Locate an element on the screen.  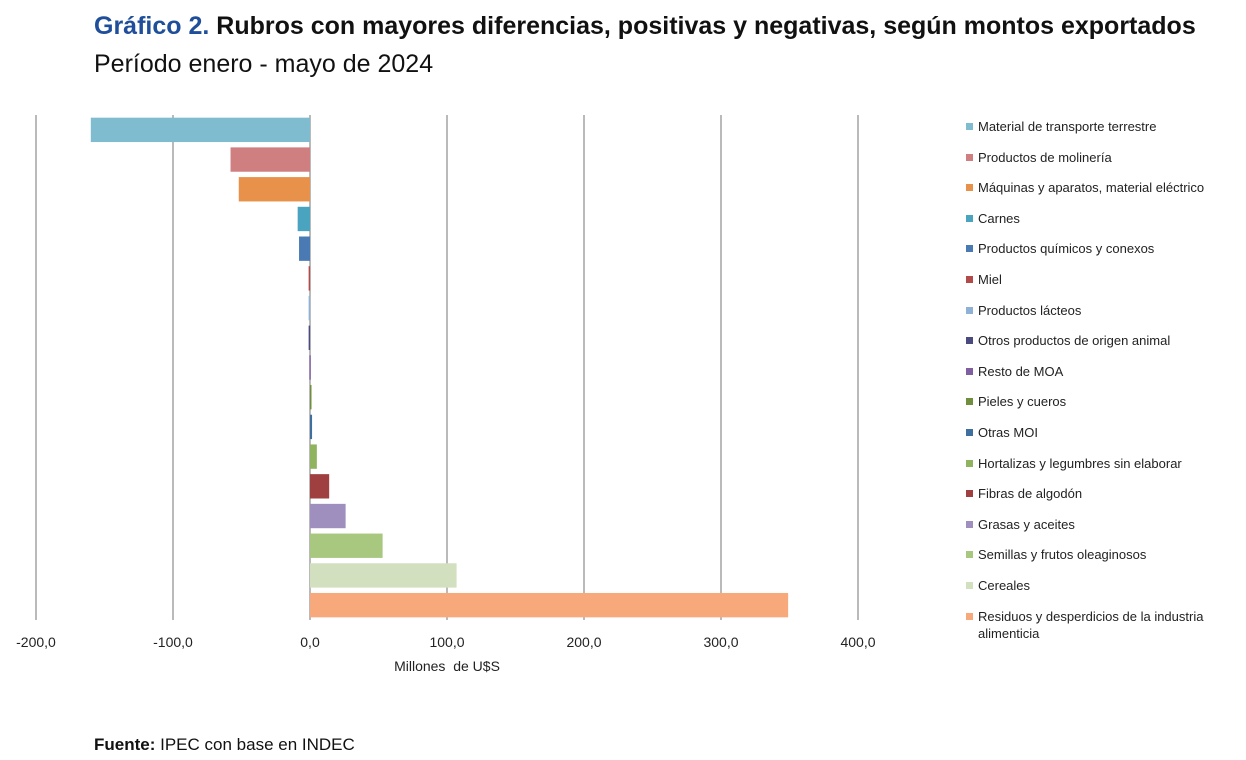
chart-title-prefix: Gráfico 2. is located at coordinates (152, 26).